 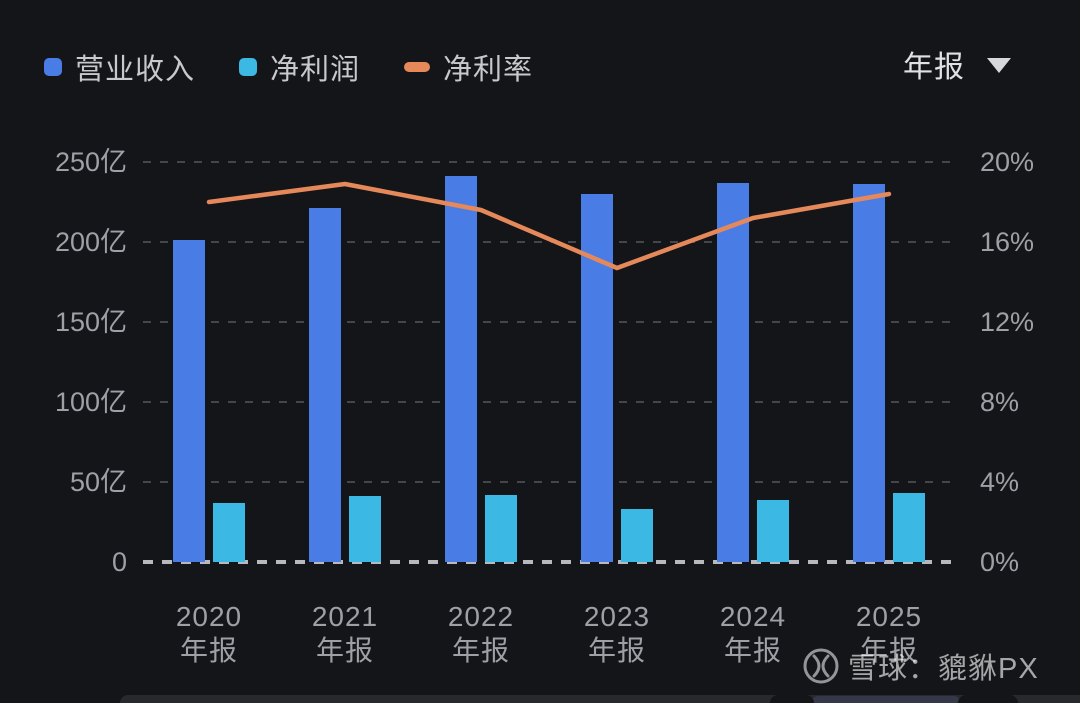 I want to click on caret-down-icon, so click(x=999, y=65).